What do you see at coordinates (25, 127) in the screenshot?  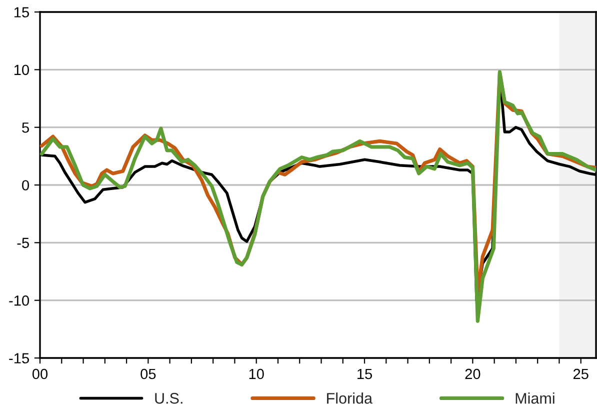 I see `y-tick-label: 5` at bounding box center [25, 127].